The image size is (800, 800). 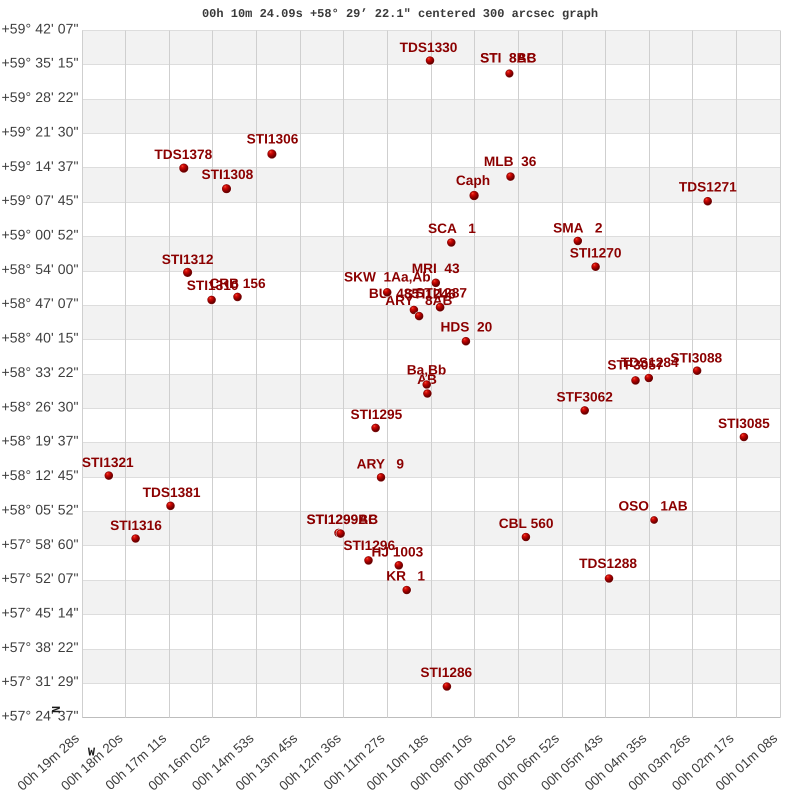 What do you see at coordinates (744, 423) in the screenshot?
I see `svg-text: STI3085` at bounding box center [744, 423].